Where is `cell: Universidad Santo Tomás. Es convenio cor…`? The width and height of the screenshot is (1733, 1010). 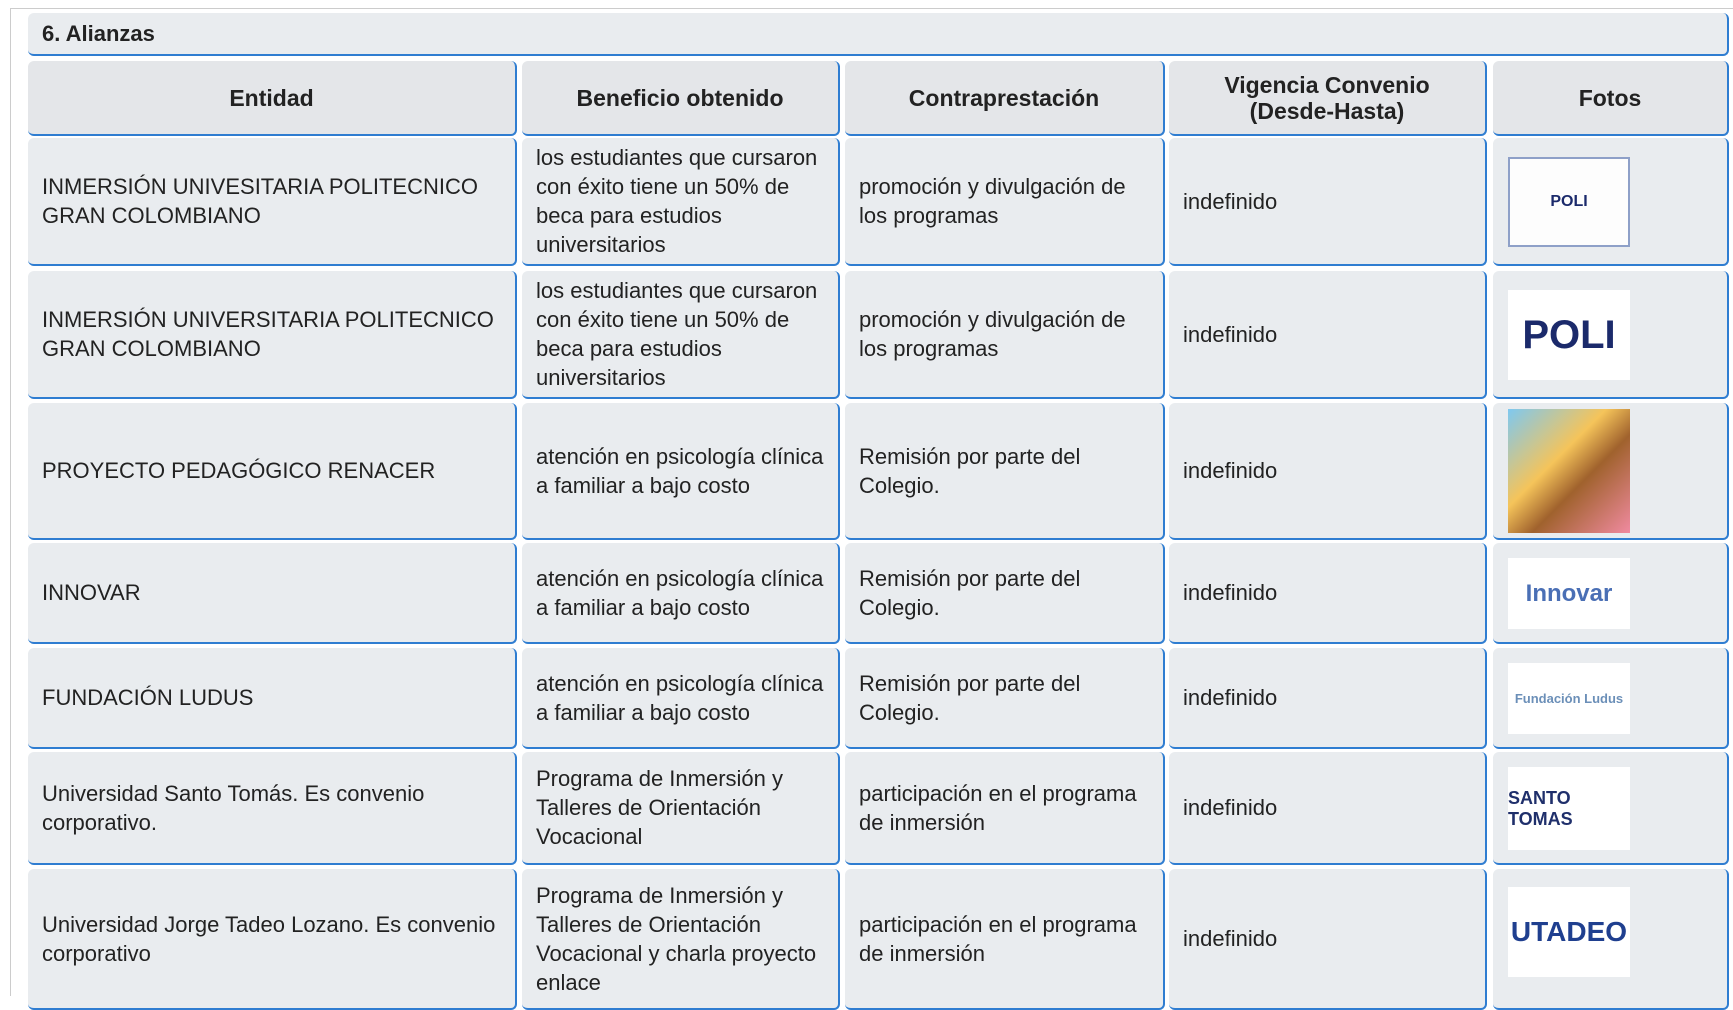
cell: Universidad Santo Tomás. Es convenio cor… is located at coordinates (272, 808).